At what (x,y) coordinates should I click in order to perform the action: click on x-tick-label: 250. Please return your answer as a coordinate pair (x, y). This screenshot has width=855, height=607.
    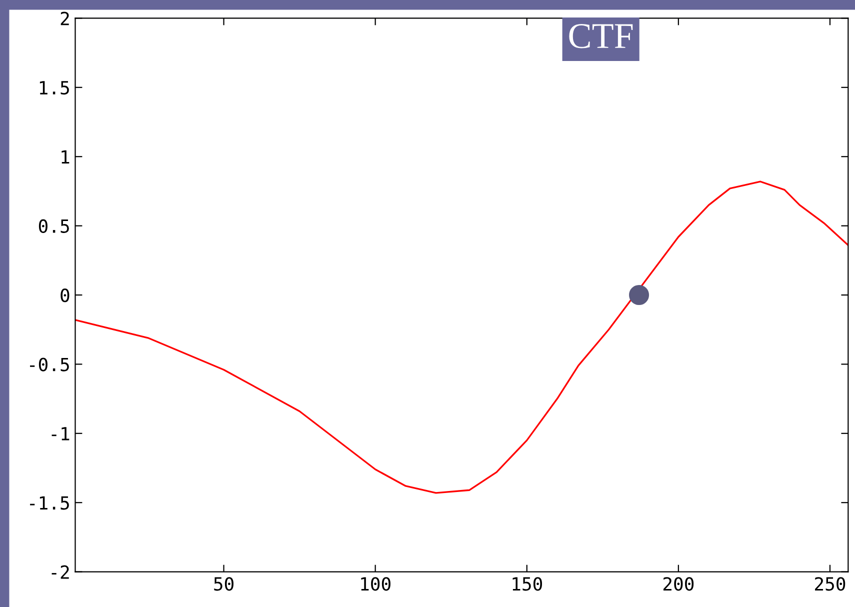
    Looking at the image, I should click on (830, 584).